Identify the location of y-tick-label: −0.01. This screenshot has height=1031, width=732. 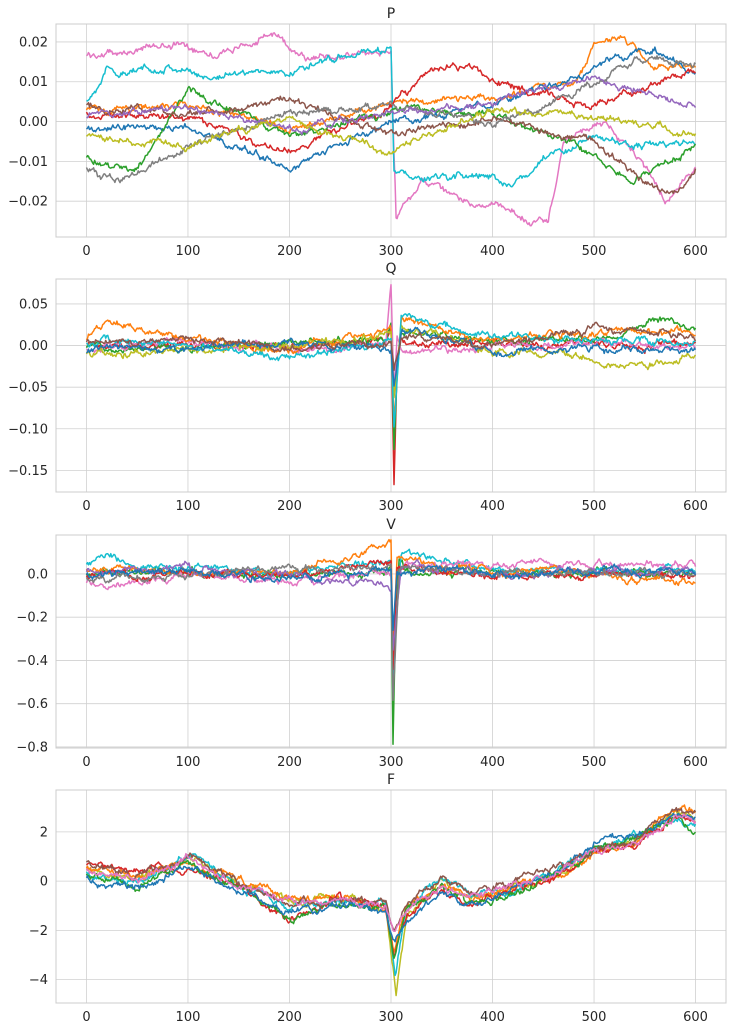
(28, 162).